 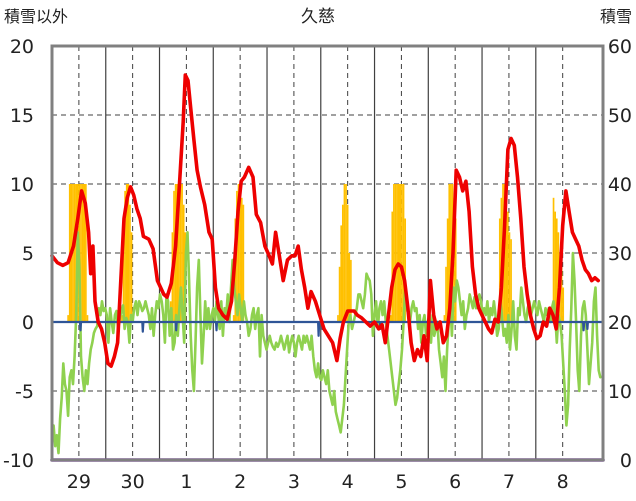 I want to click on day-tick-label: 2, so click(x=240, y=482).